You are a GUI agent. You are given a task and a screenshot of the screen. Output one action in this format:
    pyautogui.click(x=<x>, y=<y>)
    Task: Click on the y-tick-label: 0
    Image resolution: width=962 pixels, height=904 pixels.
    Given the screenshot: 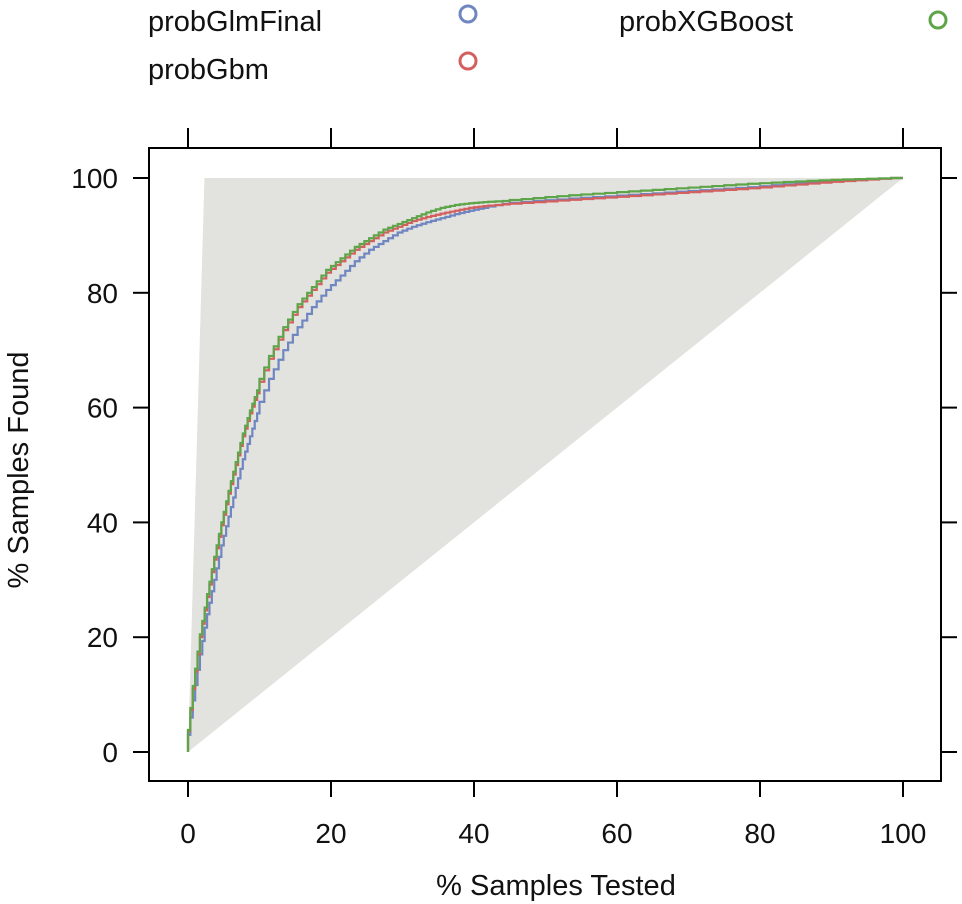 What is the action you would take?
    pyautogui.click(x=110, y=752)
    